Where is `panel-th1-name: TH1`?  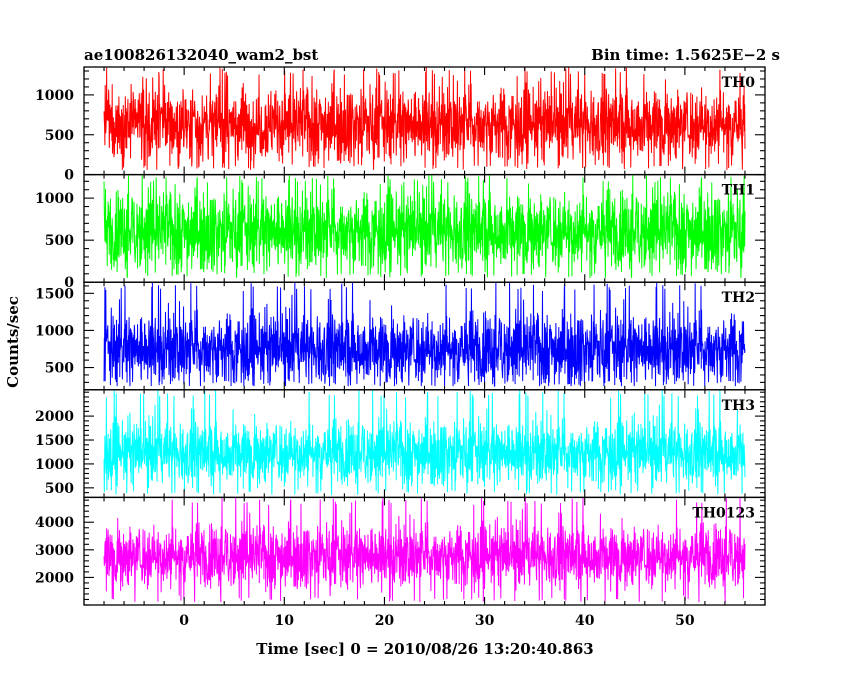
panel-th1-name: TH1 is located at coordinates (738, 191).